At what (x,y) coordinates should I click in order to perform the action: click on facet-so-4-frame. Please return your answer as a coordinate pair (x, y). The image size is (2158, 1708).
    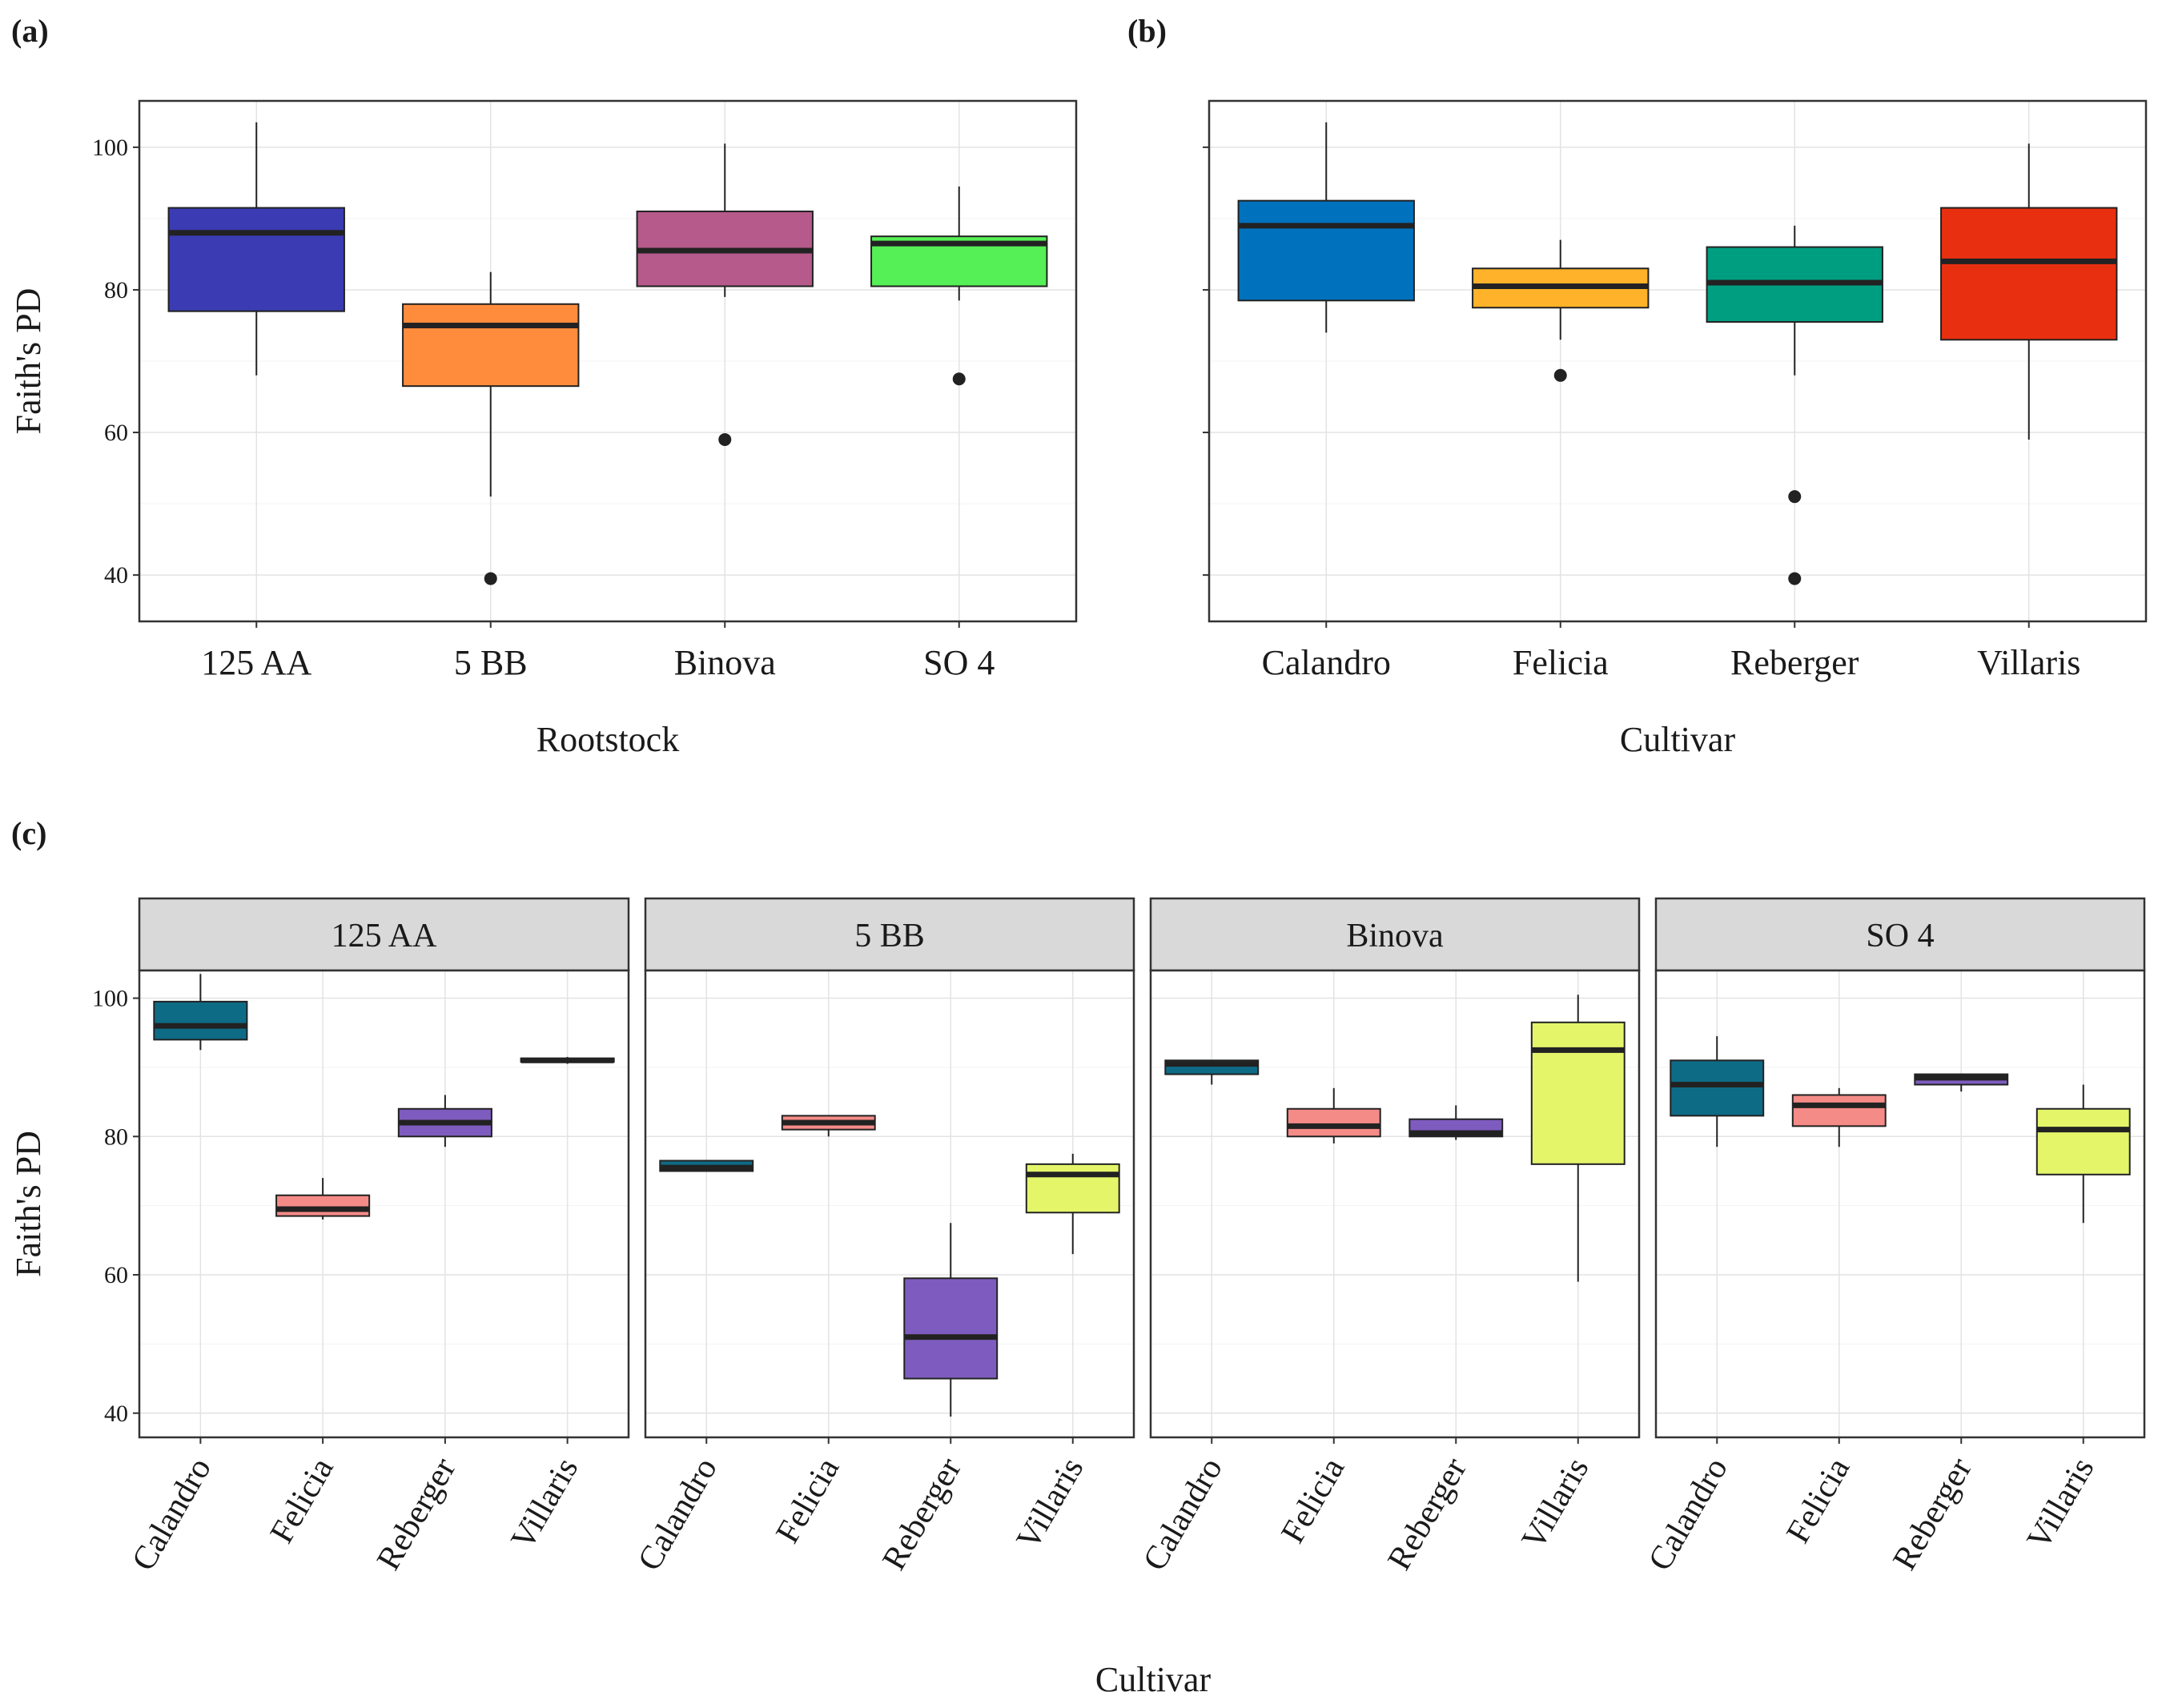
    Looking at the image, I should click on (1900, 1204).